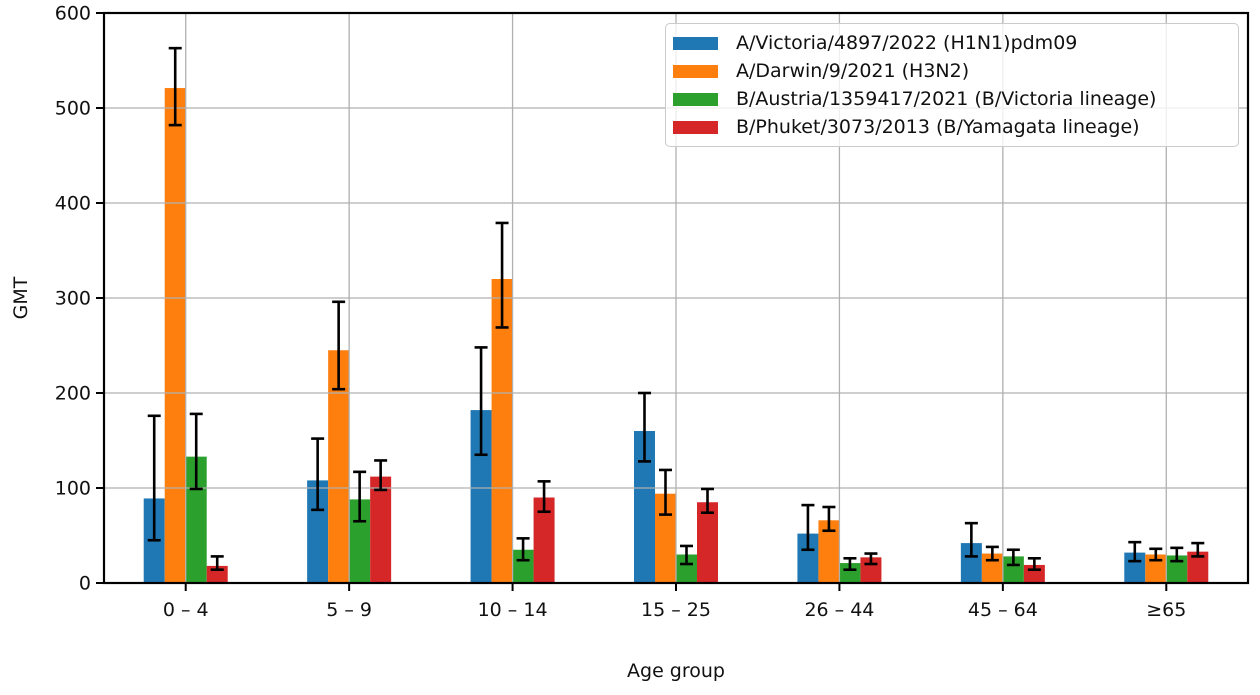 This screenshot has height=695, width=1260. What do you see at coordinates (339, 466) in the screenshot?
I see `bar-series1-cat1` at bounding box center [339, 466].